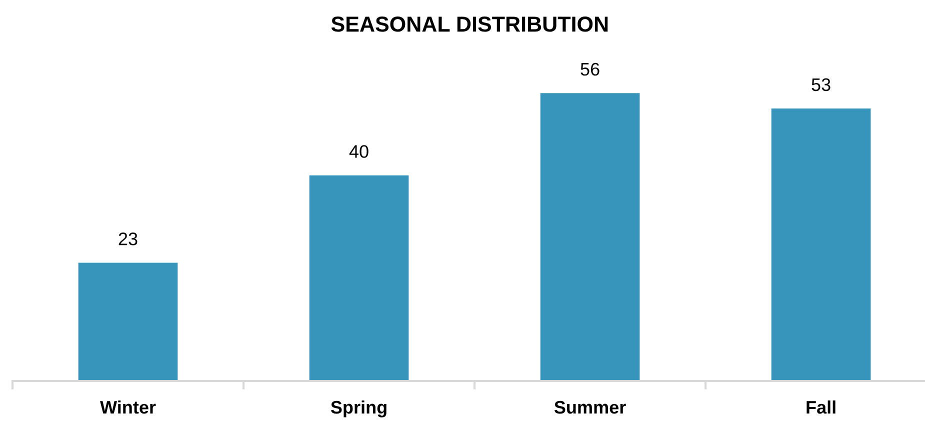 Image resolution: width=925 pixels, height=424 pixels. What do you see at coordinates (358, 151) in the screenshot?
I see `data-label: 40` at bounding box center [358, 151].